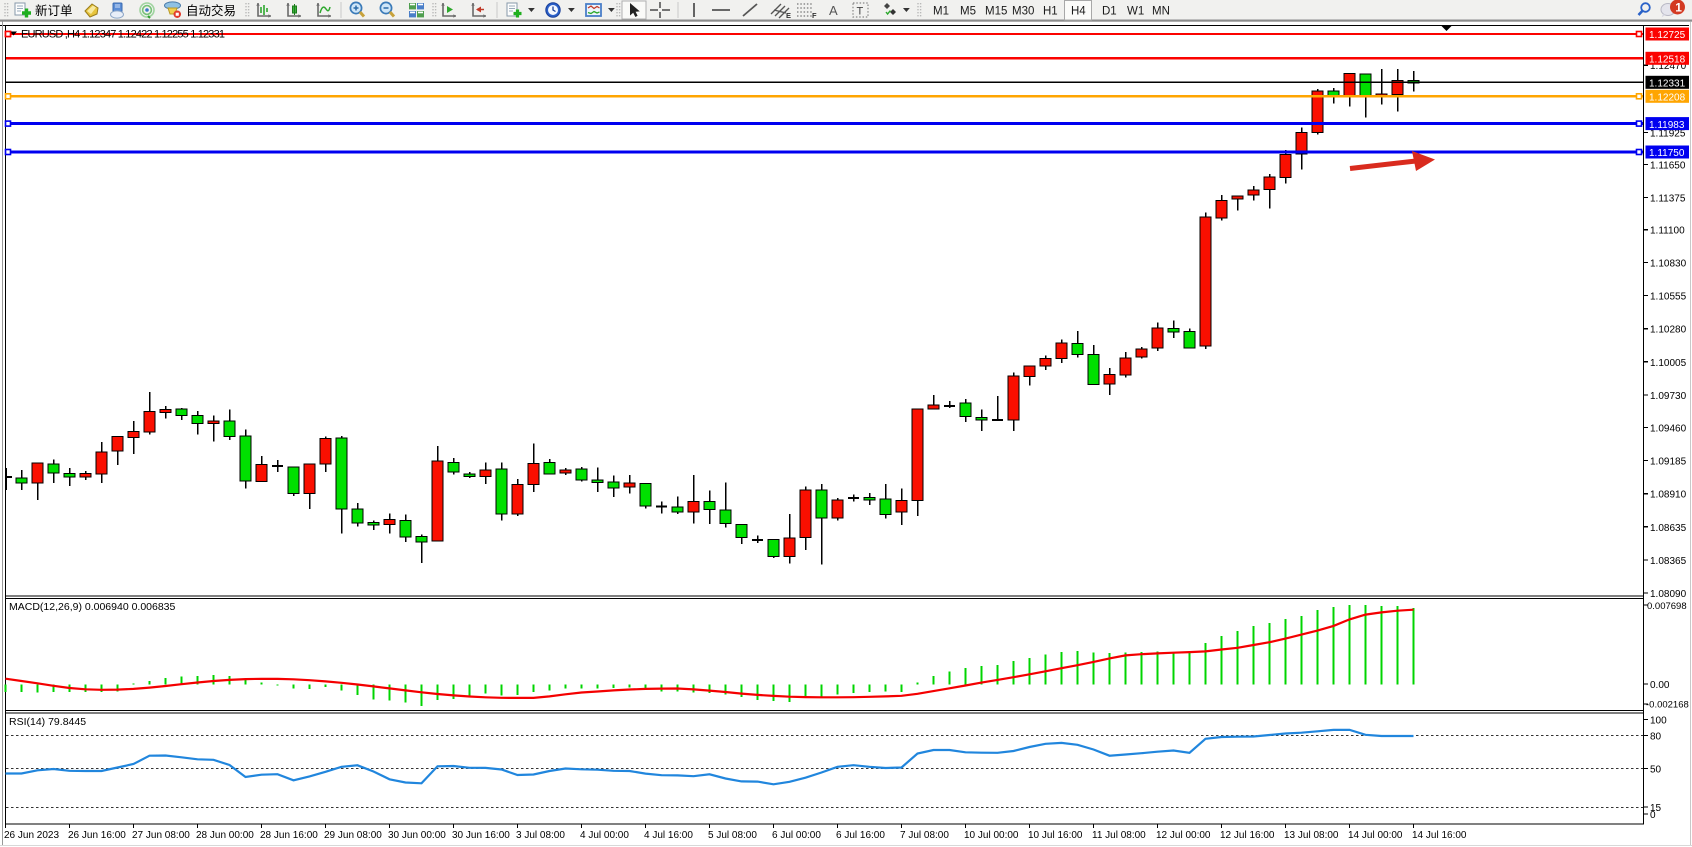 The width and height of the screenshot is (1692, 847). What do you see at coordinates (941, 12) in the screenshot?
I see `svg-text: M1` at bounding box center [941, 12].